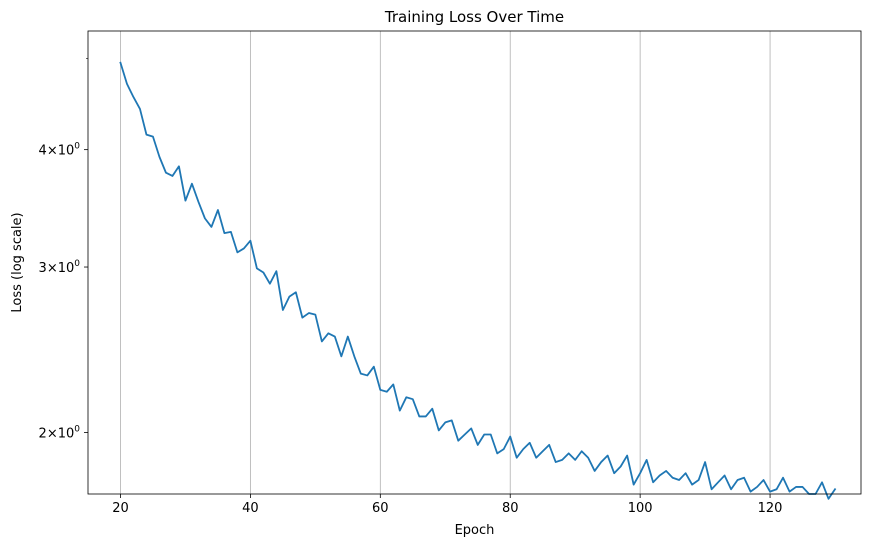 The width and height of the screenshot is (873, 545). I want to click on x-tick-label: 80, so click(510, 508).